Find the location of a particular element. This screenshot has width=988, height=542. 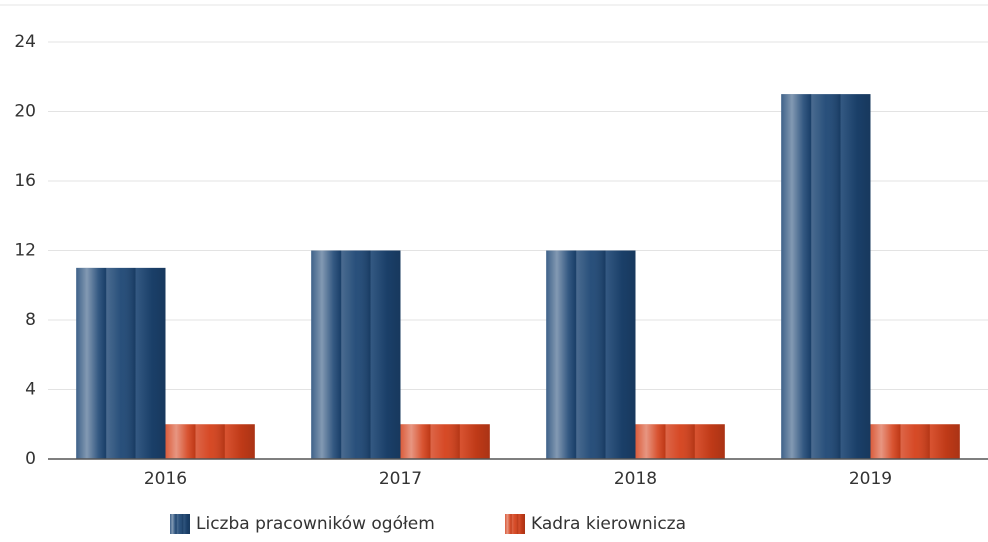

x-tick-label: 2018 is located at coordinates (635, 479).